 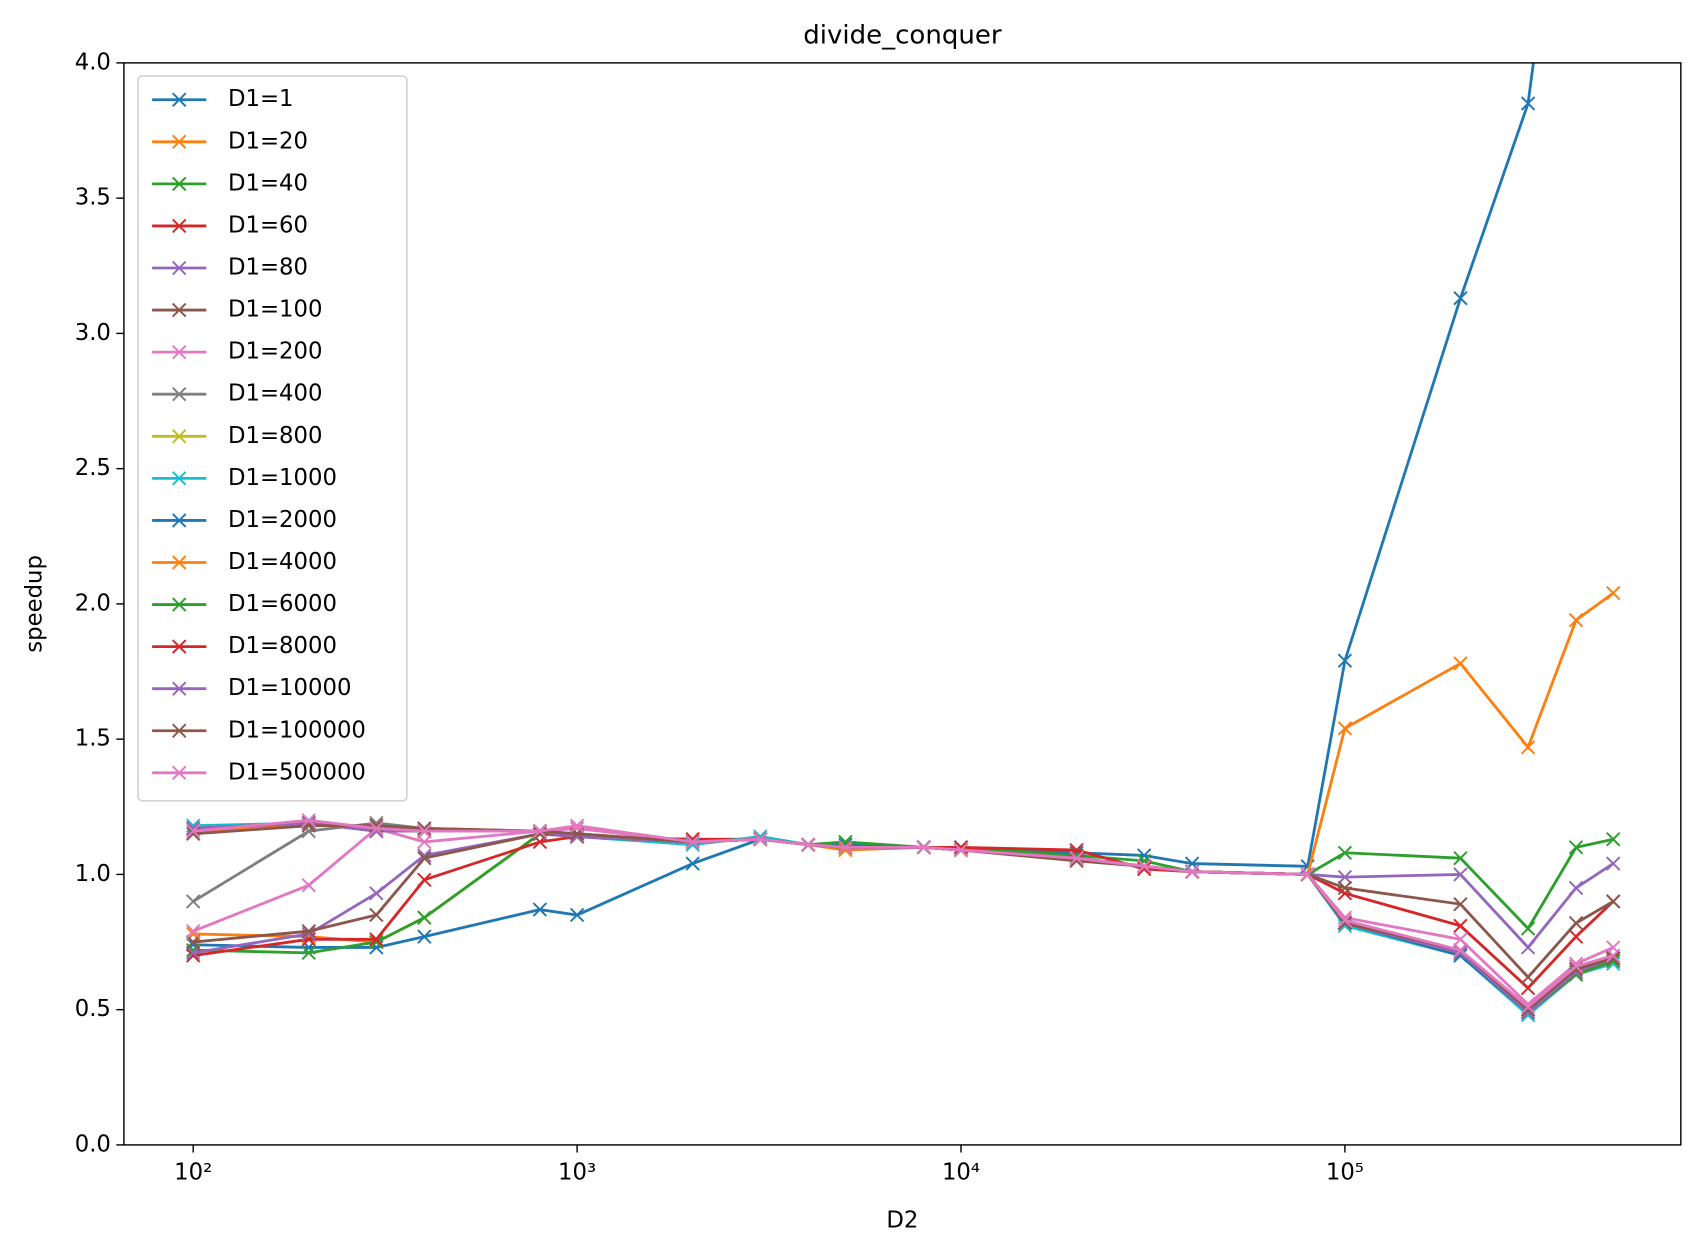 What do you see at coordinates (93, 62) in the screenshot?
I see `y-tick-label: 4.0` at bounding box center [93, 62].